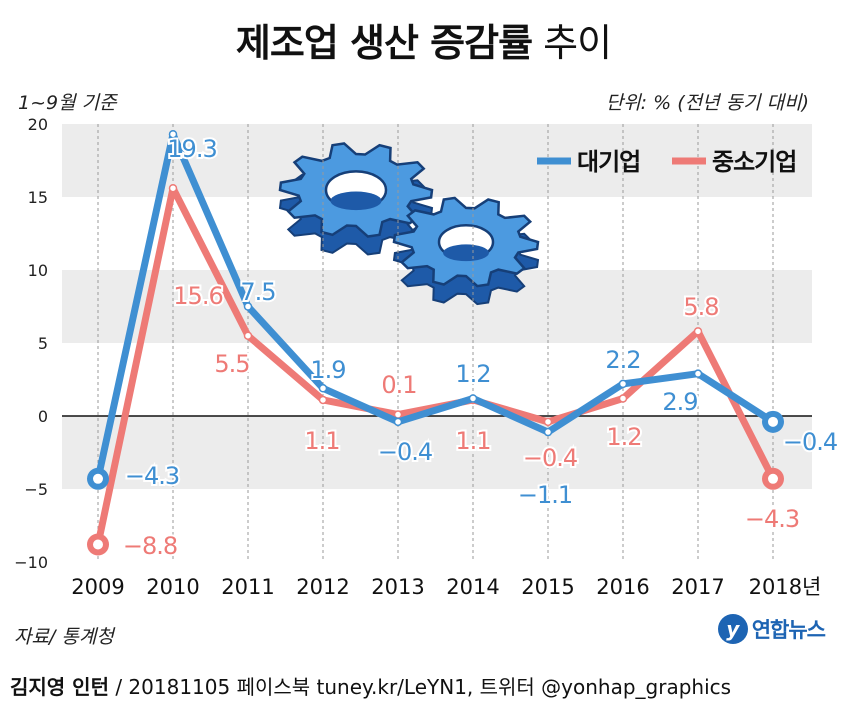 The width and height of the screenshot is (847, 704). Describe the element at coordinates (707, 103) in the screenshot. I see `unit-note: 단위: % (전년 동기 대비)` at that location.